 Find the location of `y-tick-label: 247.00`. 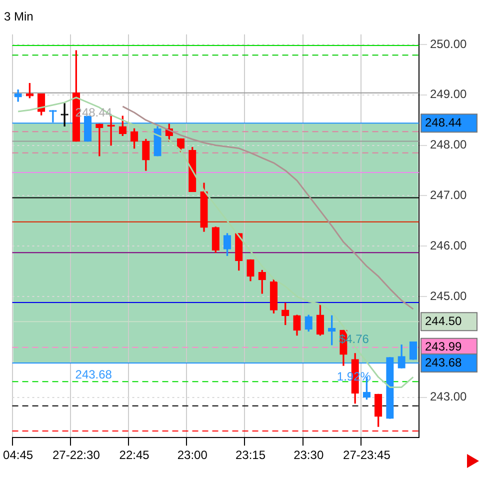

y-tick-label: 247.00 is located at coordinates (449, 195).